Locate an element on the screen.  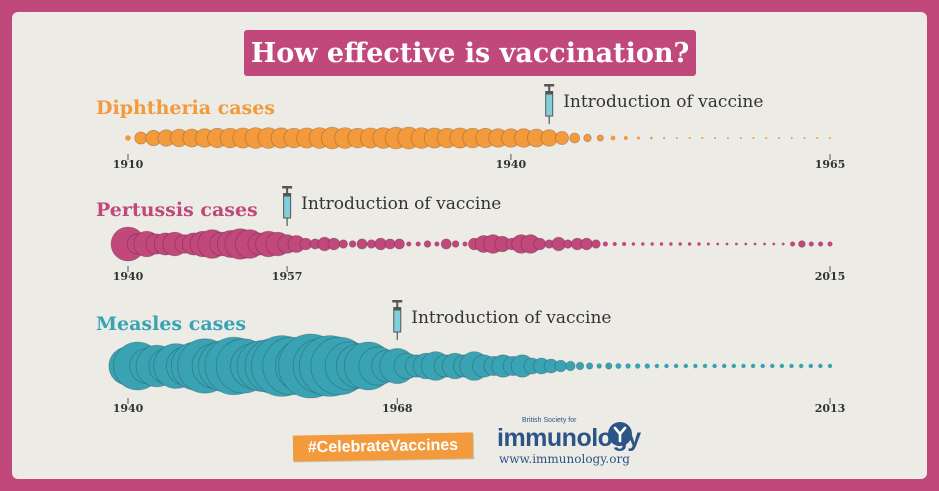
hashtag-text: #CelebrateVaccines is located at coordinates (383, 446).